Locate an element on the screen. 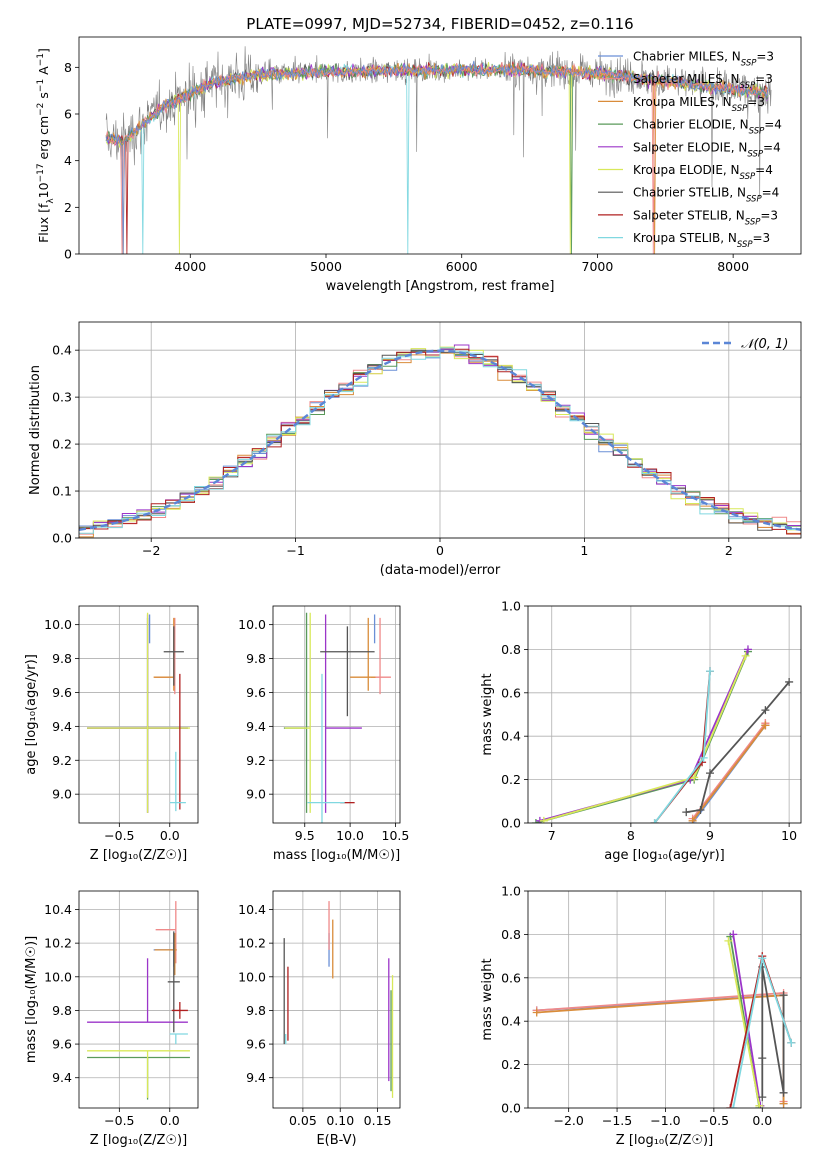  legend-text: Kroupa STELIB, N is located at coordinates (685, 238).